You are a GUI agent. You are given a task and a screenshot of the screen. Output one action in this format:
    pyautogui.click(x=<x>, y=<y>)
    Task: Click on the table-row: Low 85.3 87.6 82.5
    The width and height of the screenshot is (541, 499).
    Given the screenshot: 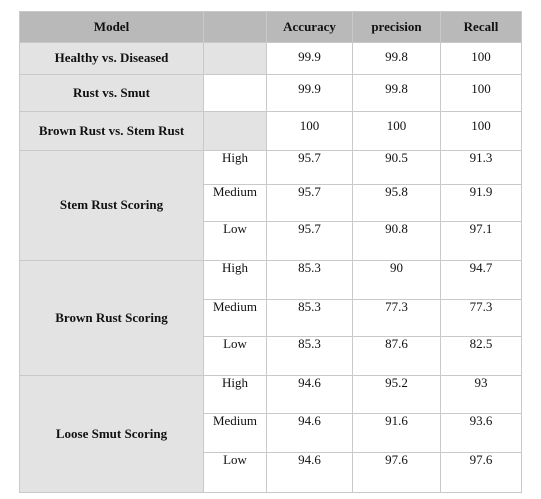 What is the action you would take?
    pyautogui.click(x=271, y=356)
    